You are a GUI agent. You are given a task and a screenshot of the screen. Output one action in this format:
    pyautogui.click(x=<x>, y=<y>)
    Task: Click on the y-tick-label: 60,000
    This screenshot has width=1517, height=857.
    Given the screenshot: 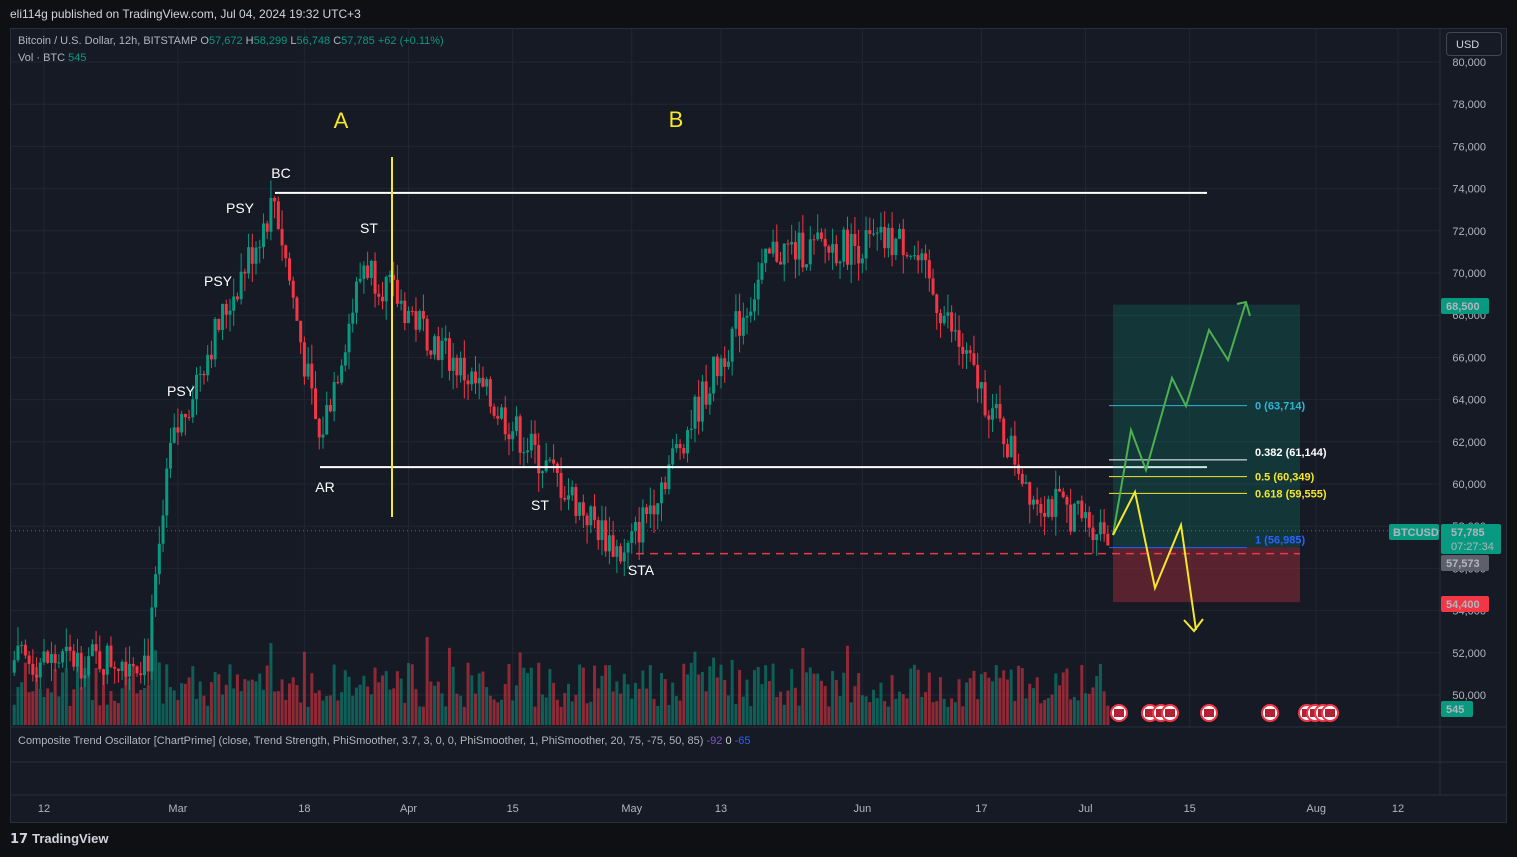 What is the action you would take?
    pyautogui.click(x=1469, y=485)
    